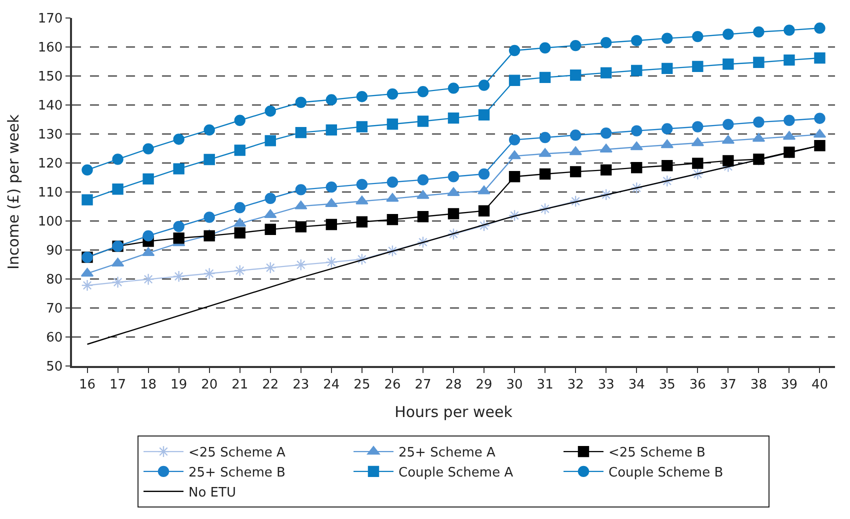 The width and height of the screenshot is (850, 519). I want to click on y-tick-label: 160, so click(50, 48).